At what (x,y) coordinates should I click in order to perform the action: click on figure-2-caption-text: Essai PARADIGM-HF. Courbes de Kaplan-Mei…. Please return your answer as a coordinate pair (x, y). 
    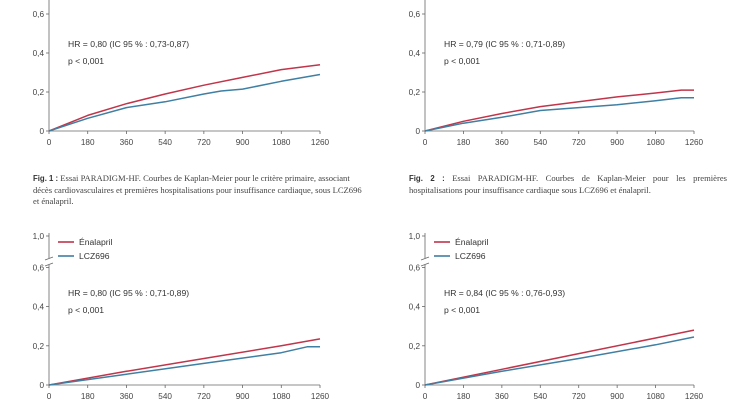
    Looking at the image, I should click on (568, 184).